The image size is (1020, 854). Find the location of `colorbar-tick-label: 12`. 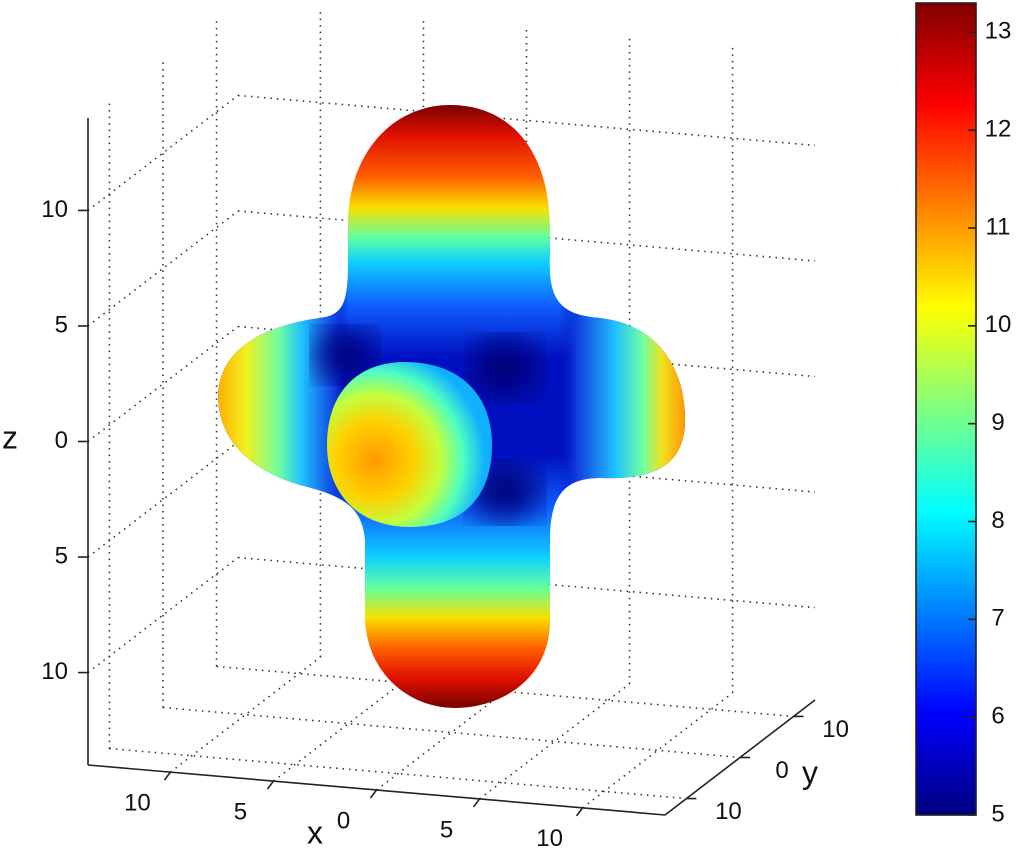

colorbar-tick-label: 12 is located at coordinates (998, 129).